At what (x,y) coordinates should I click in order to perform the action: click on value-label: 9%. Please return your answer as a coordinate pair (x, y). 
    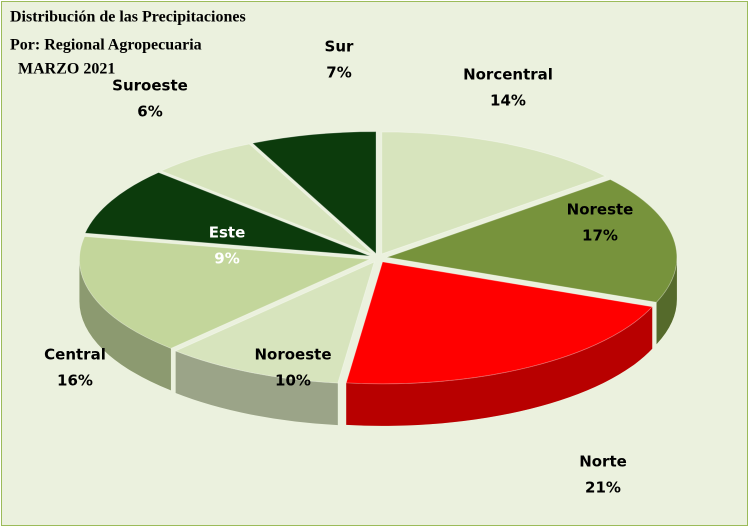
    Looking at the image, I should click on (226, 259).